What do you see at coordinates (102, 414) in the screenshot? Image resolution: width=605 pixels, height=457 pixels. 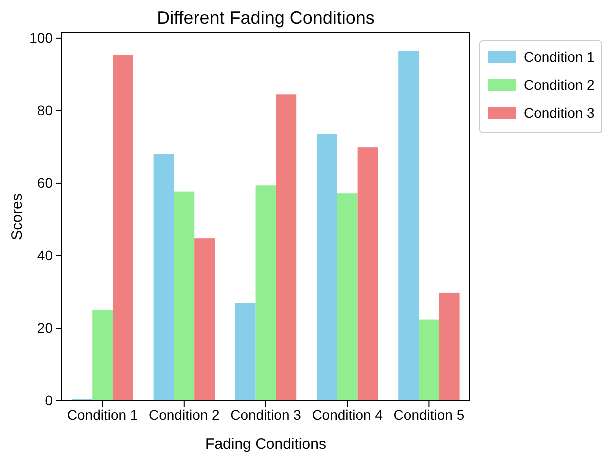 I see `x-tick-label: Condition 1` at bounding box center [102, 414].